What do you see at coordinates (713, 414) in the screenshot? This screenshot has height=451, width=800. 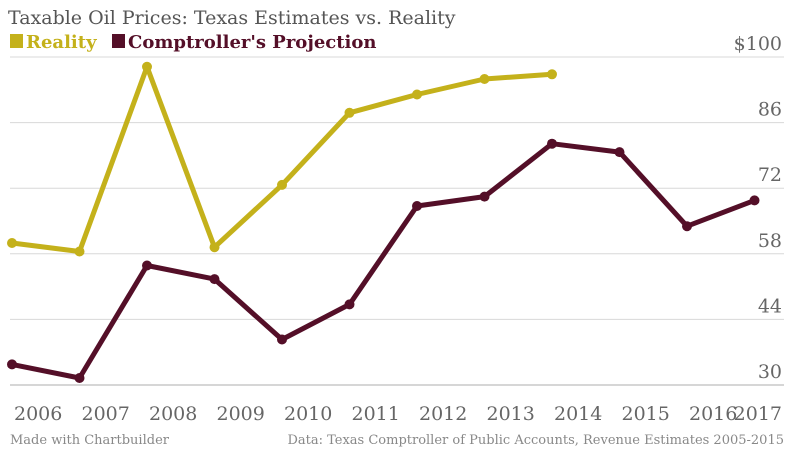 I see `x-tick-label: 2016` at bounding box center [713, 414].